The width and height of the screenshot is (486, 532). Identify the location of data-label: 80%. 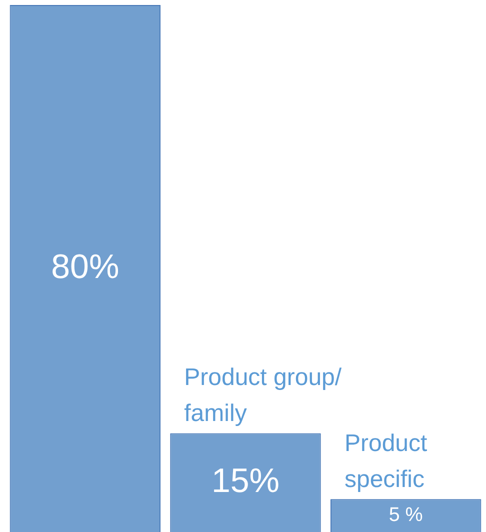
(85, 267).